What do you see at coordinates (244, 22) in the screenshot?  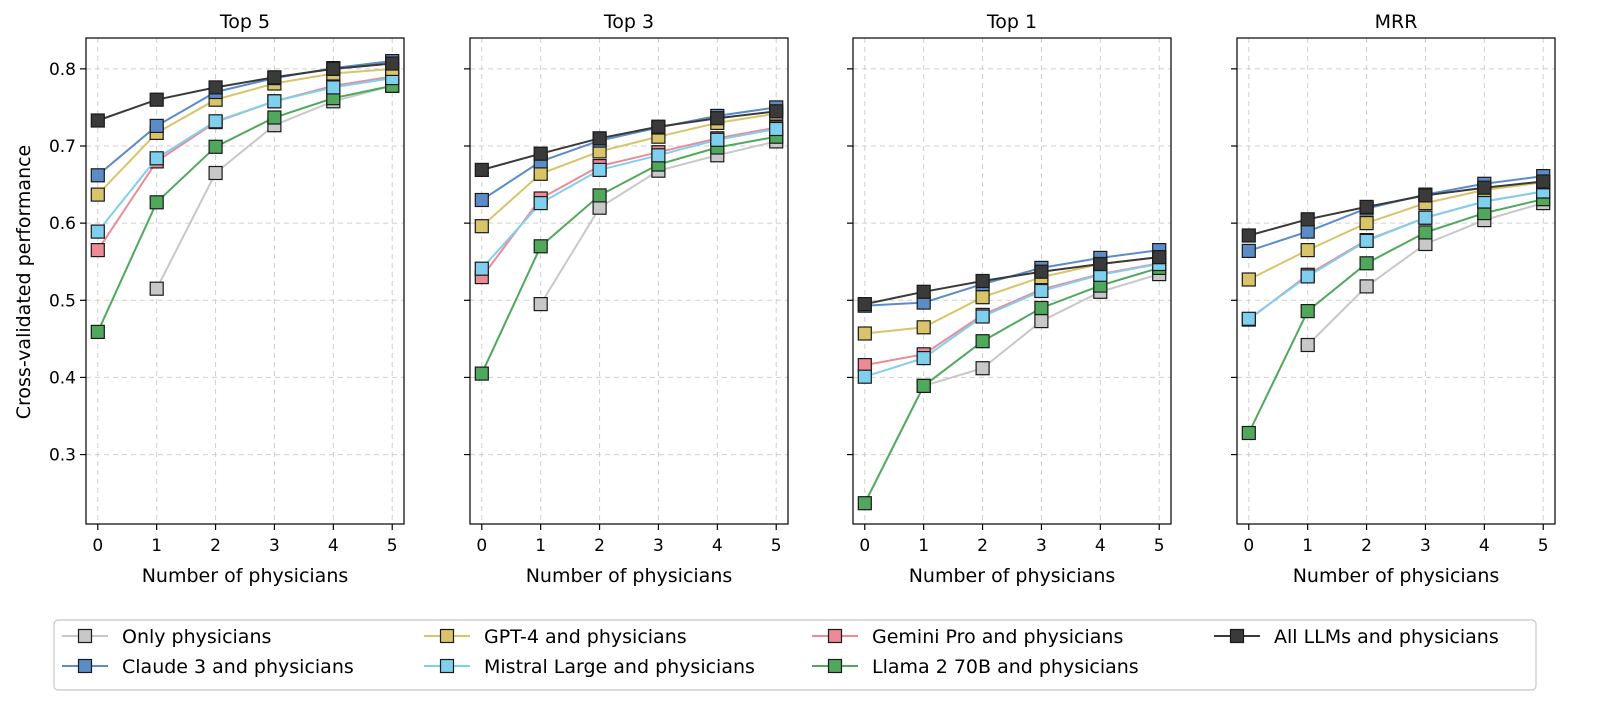 I see `panel-title: Top 5` at bounding box center [244, 22].